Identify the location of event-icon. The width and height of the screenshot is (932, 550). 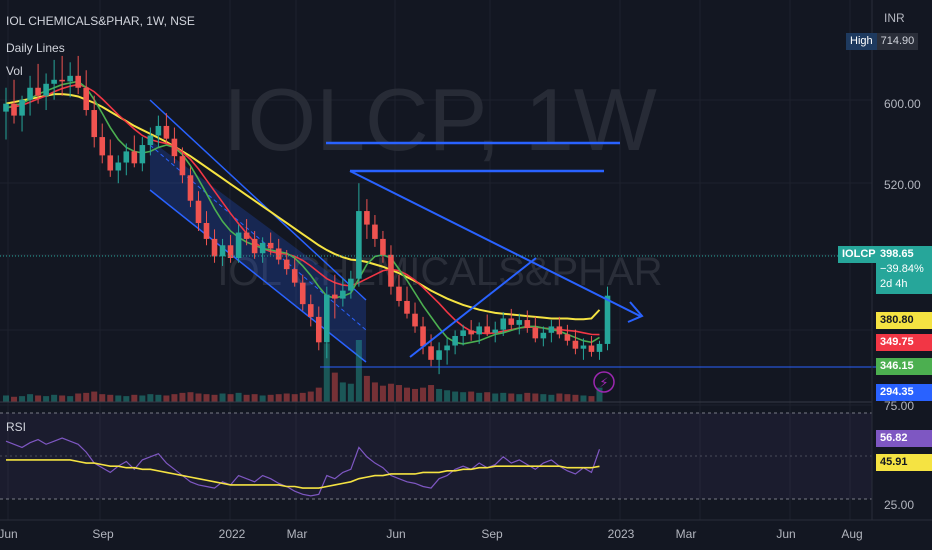
(604, 382).